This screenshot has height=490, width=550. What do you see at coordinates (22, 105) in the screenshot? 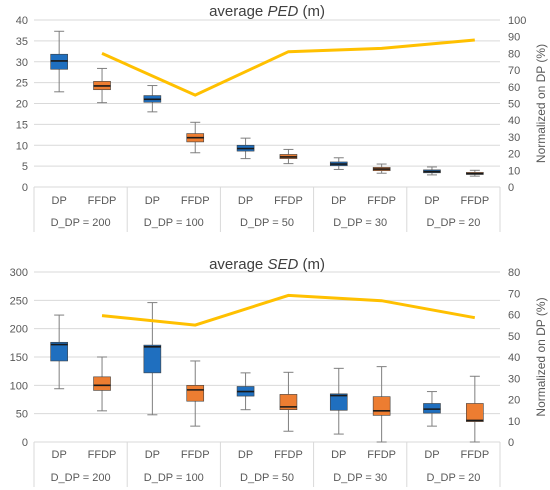
I see `ped-left-tick-label: 20` at bounding box center [22, 105].